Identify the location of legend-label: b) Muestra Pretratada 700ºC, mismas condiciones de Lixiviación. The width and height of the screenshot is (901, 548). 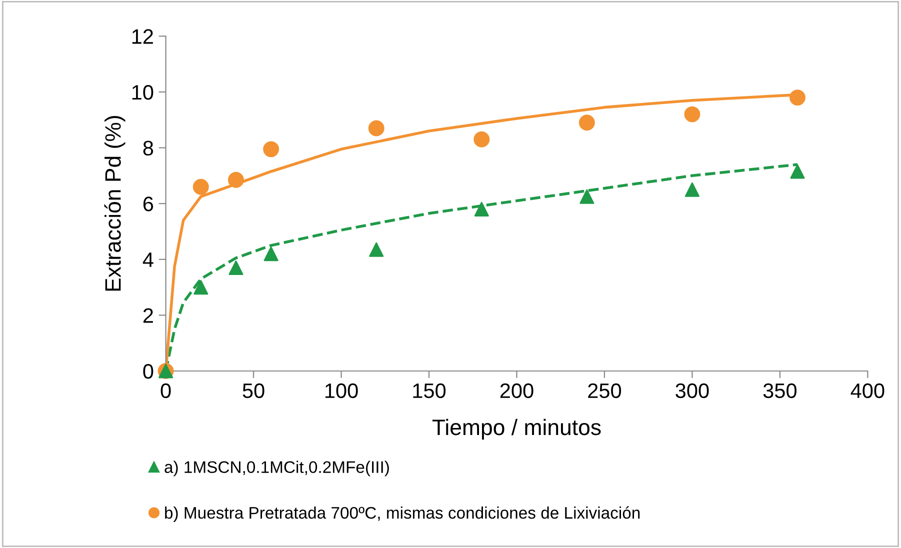
(402, 514).